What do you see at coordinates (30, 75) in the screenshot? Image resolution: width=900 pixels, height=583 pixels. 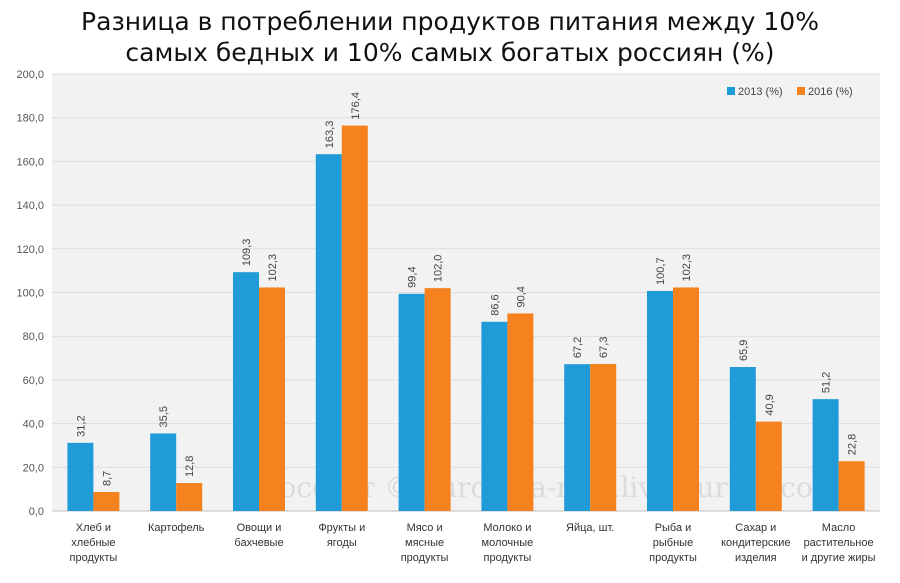 I see `y-tick-label: 200,0` at bounding box center [30, 75].